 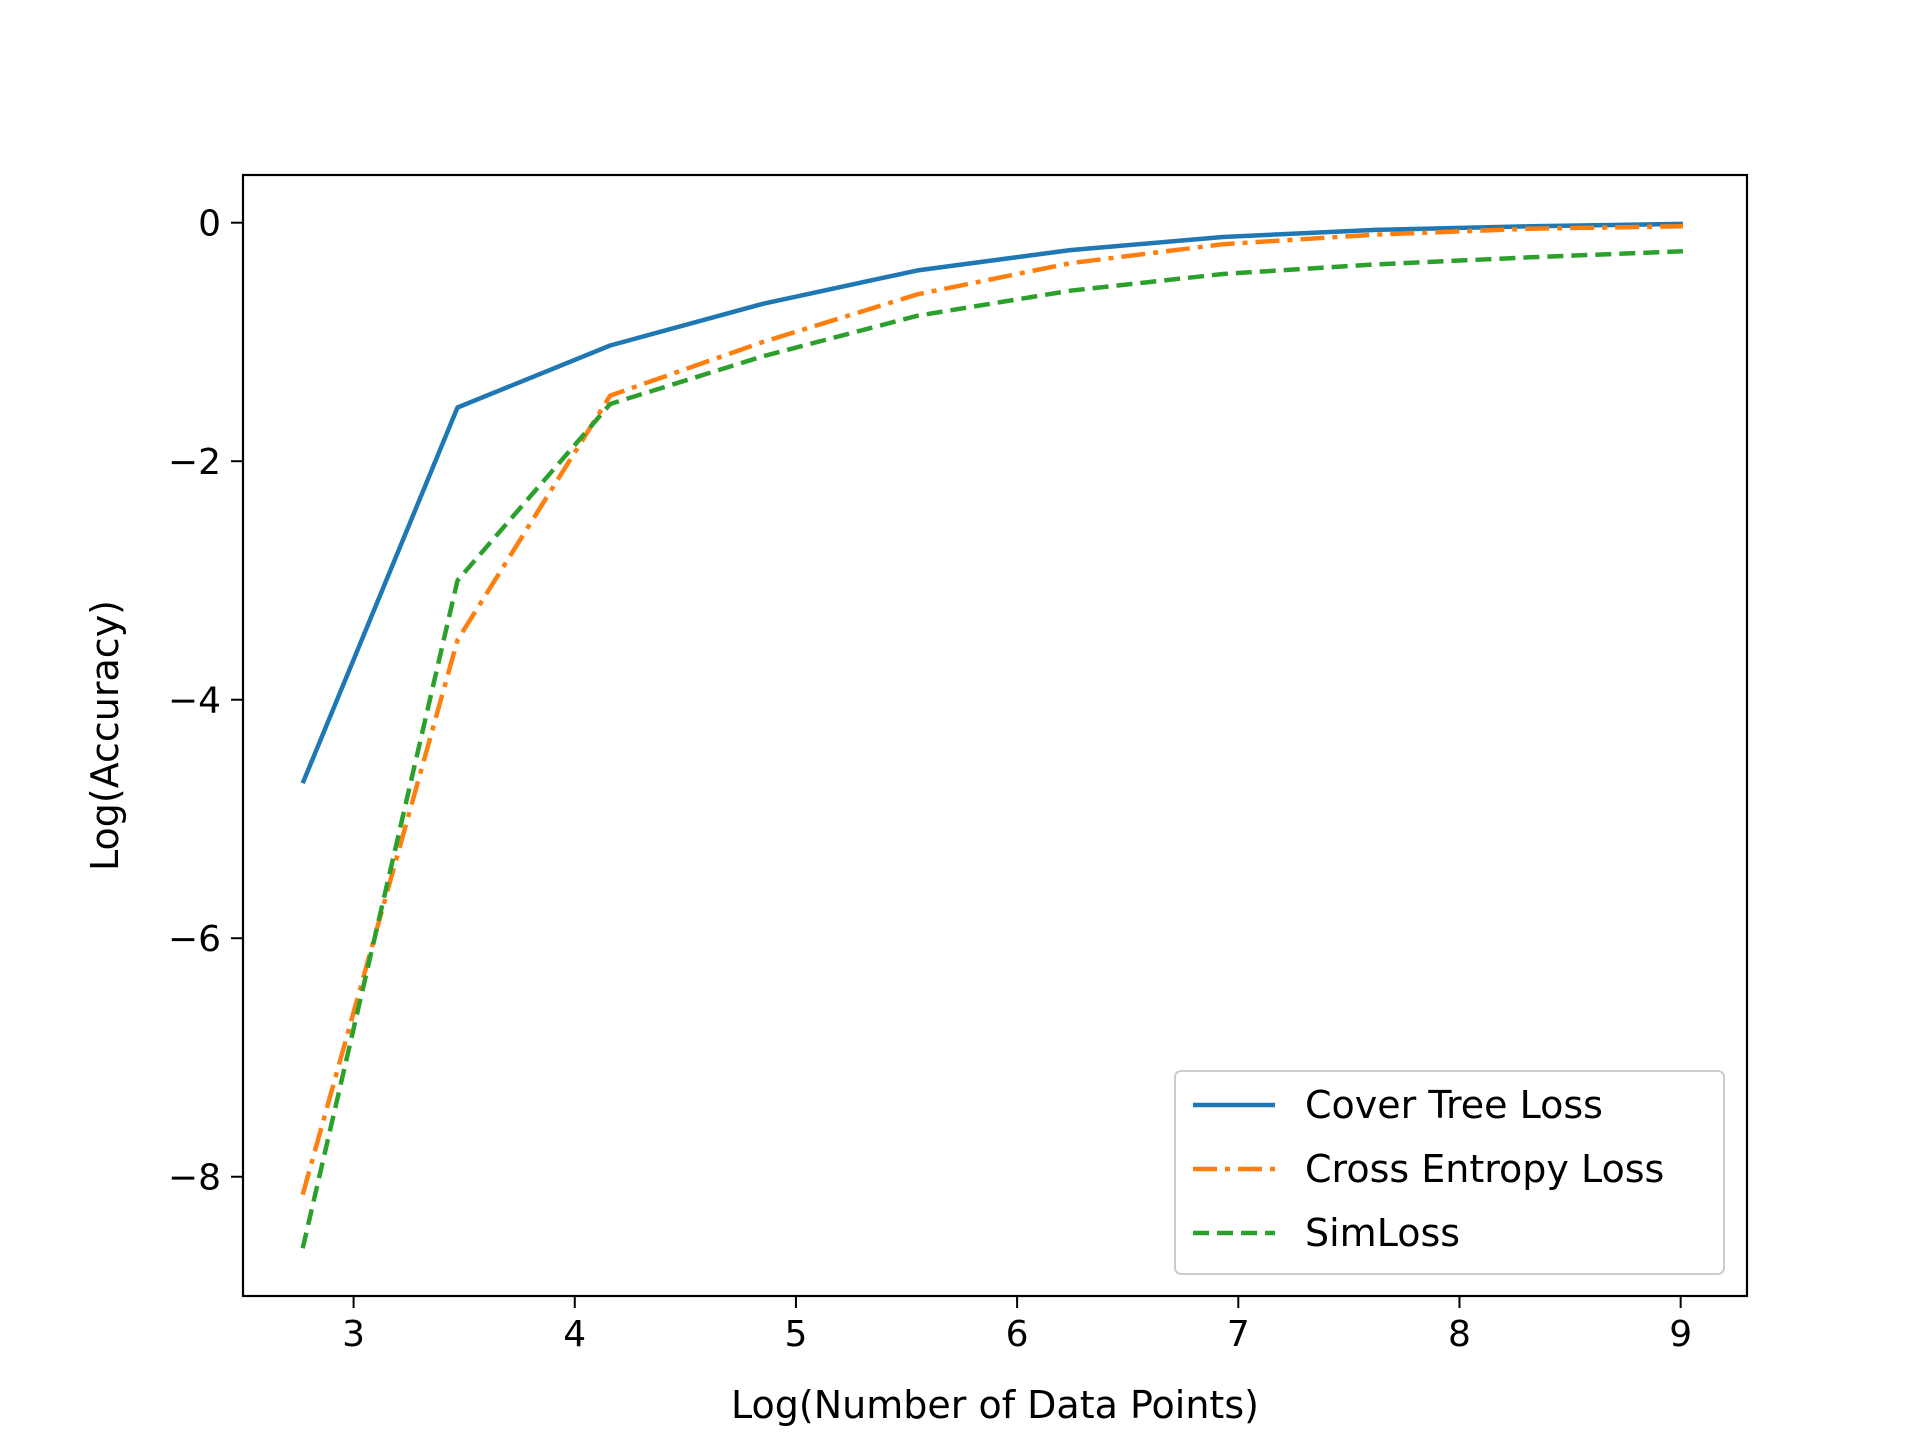 What do you see at coordinates (194, 1178) in the screenshot?
I see `y-tick-label: −8` at bounding box center [194, 1178].